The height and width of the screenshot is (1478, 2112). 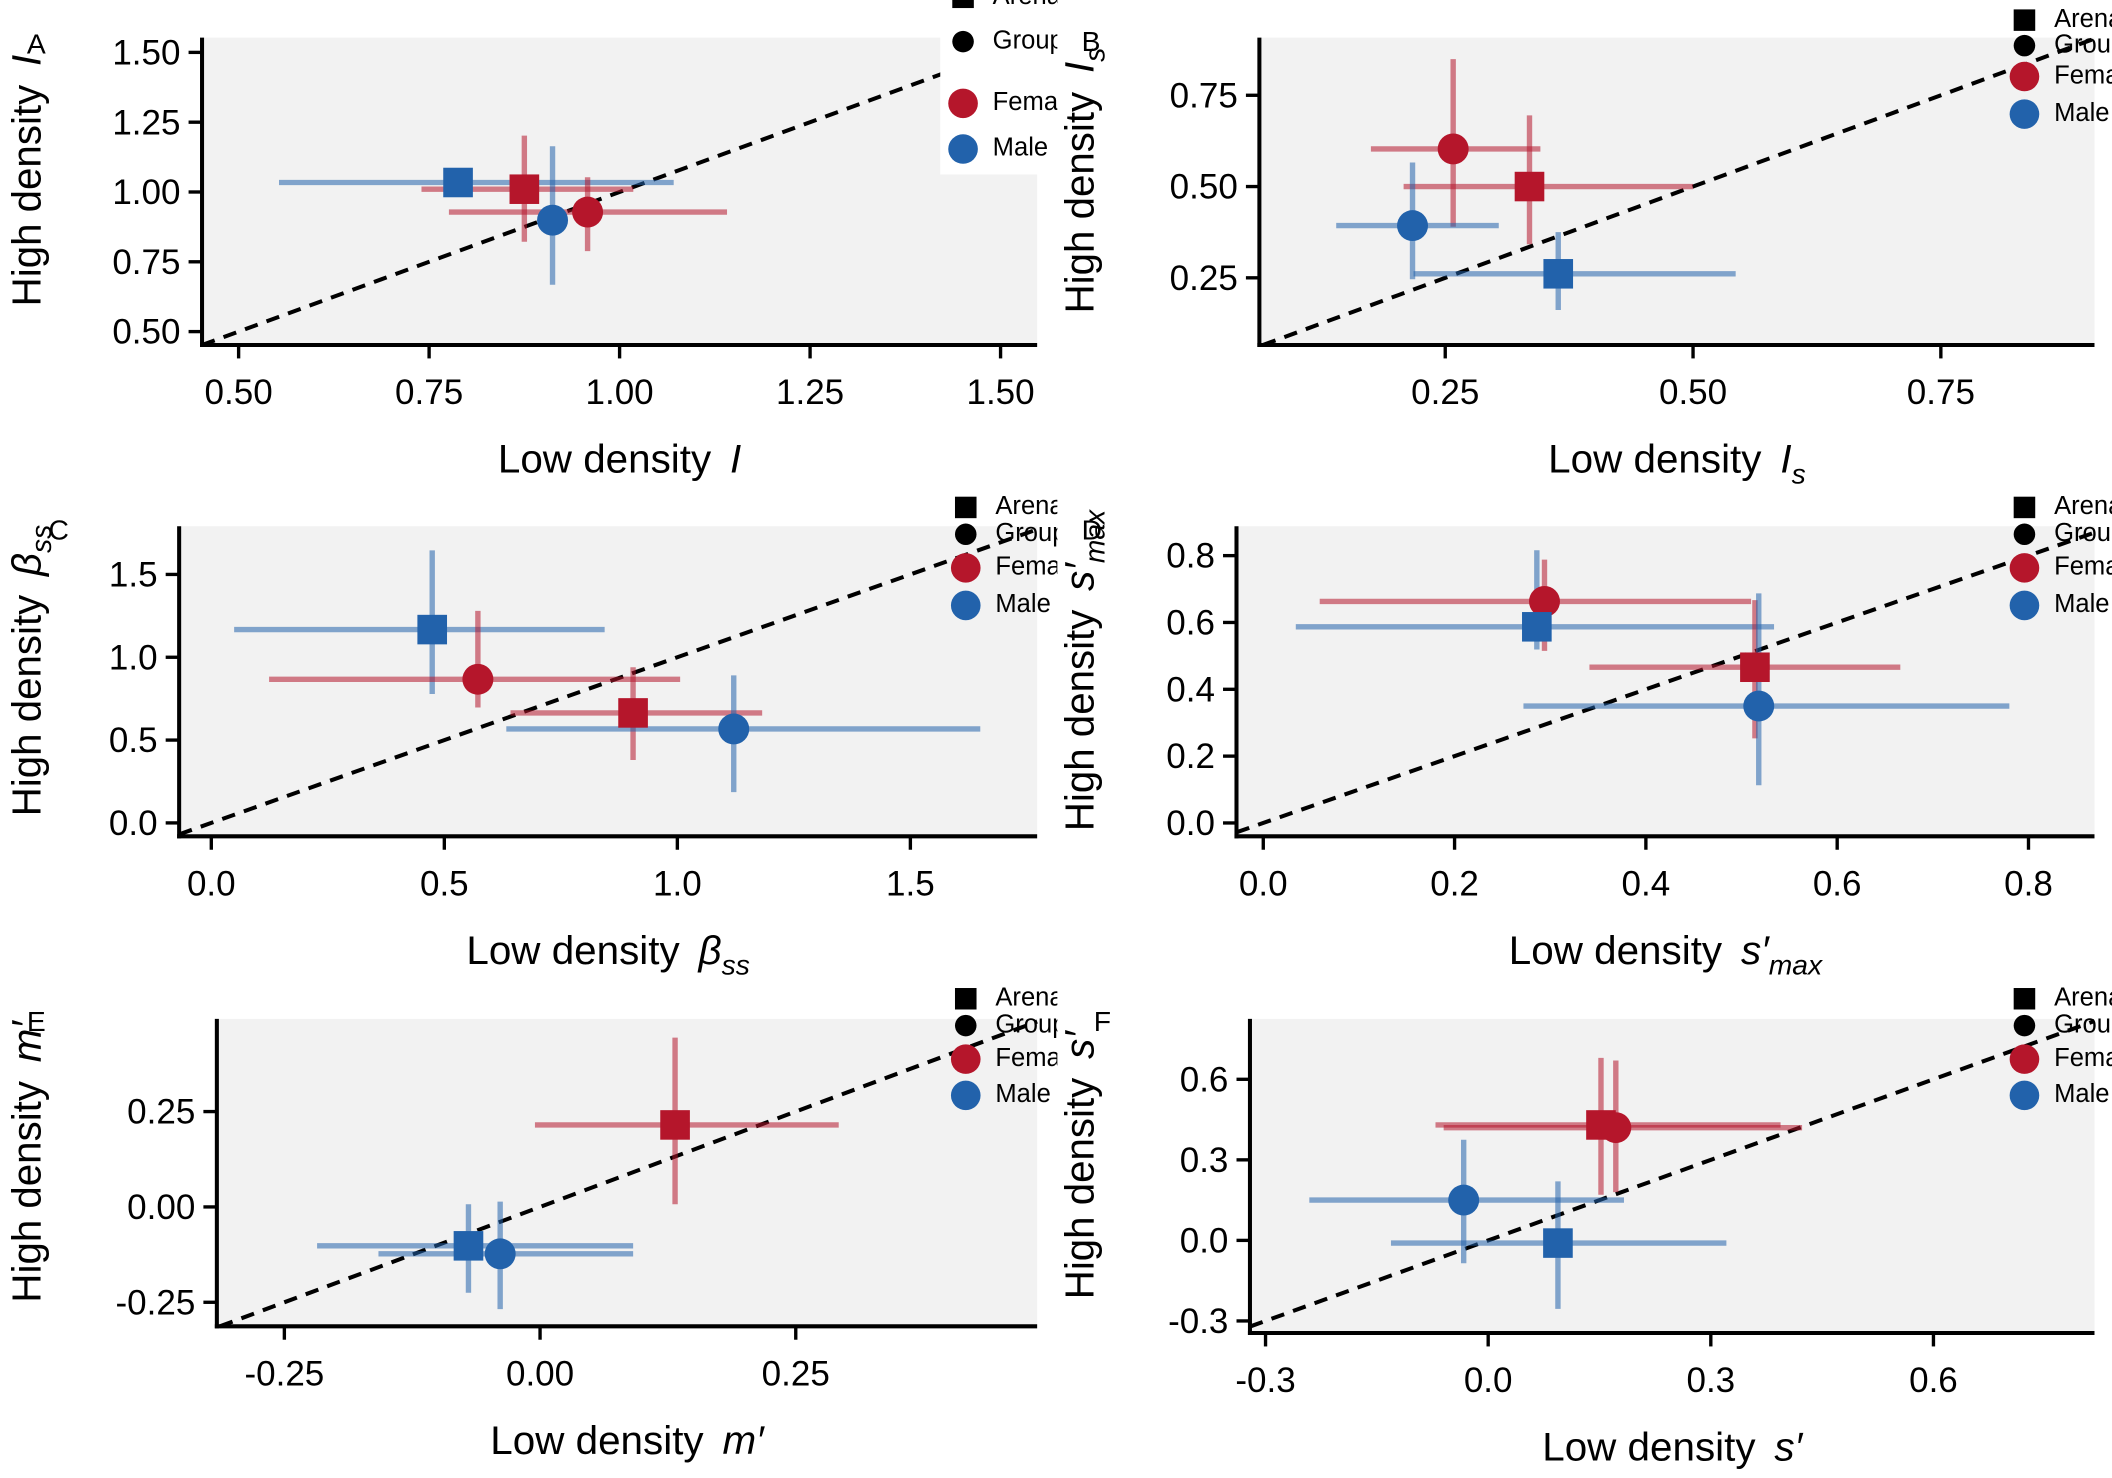 I want to click on y-tick-label: -0.3, so click(x=1198, y=1321).